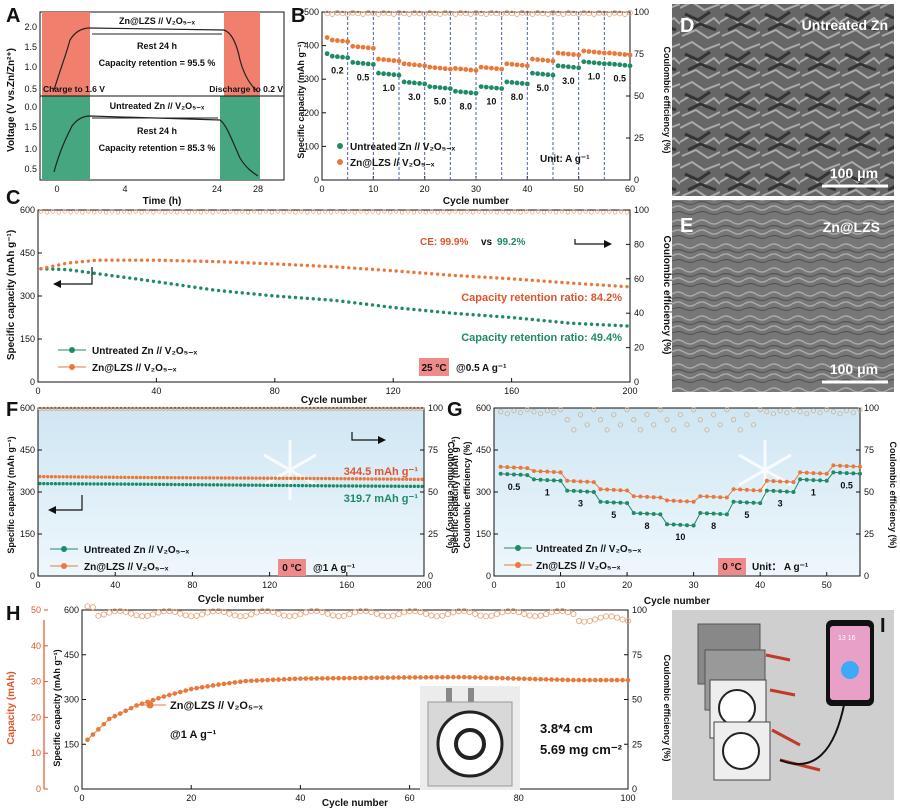 The image size is (900, 811). What do you see at coordinates (145, 351) in the screenshot?
I see `panel-c-legend-untreated: Untreated Zn // V₂O₅₋ₓ` at bounding box center [145, 351].